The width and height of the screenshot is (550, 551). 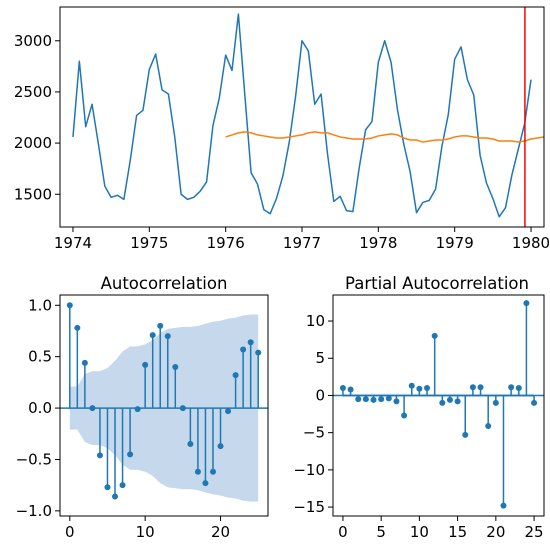 I want to click on pacf-y-tick-label: 5, so click(x=320, y=358).